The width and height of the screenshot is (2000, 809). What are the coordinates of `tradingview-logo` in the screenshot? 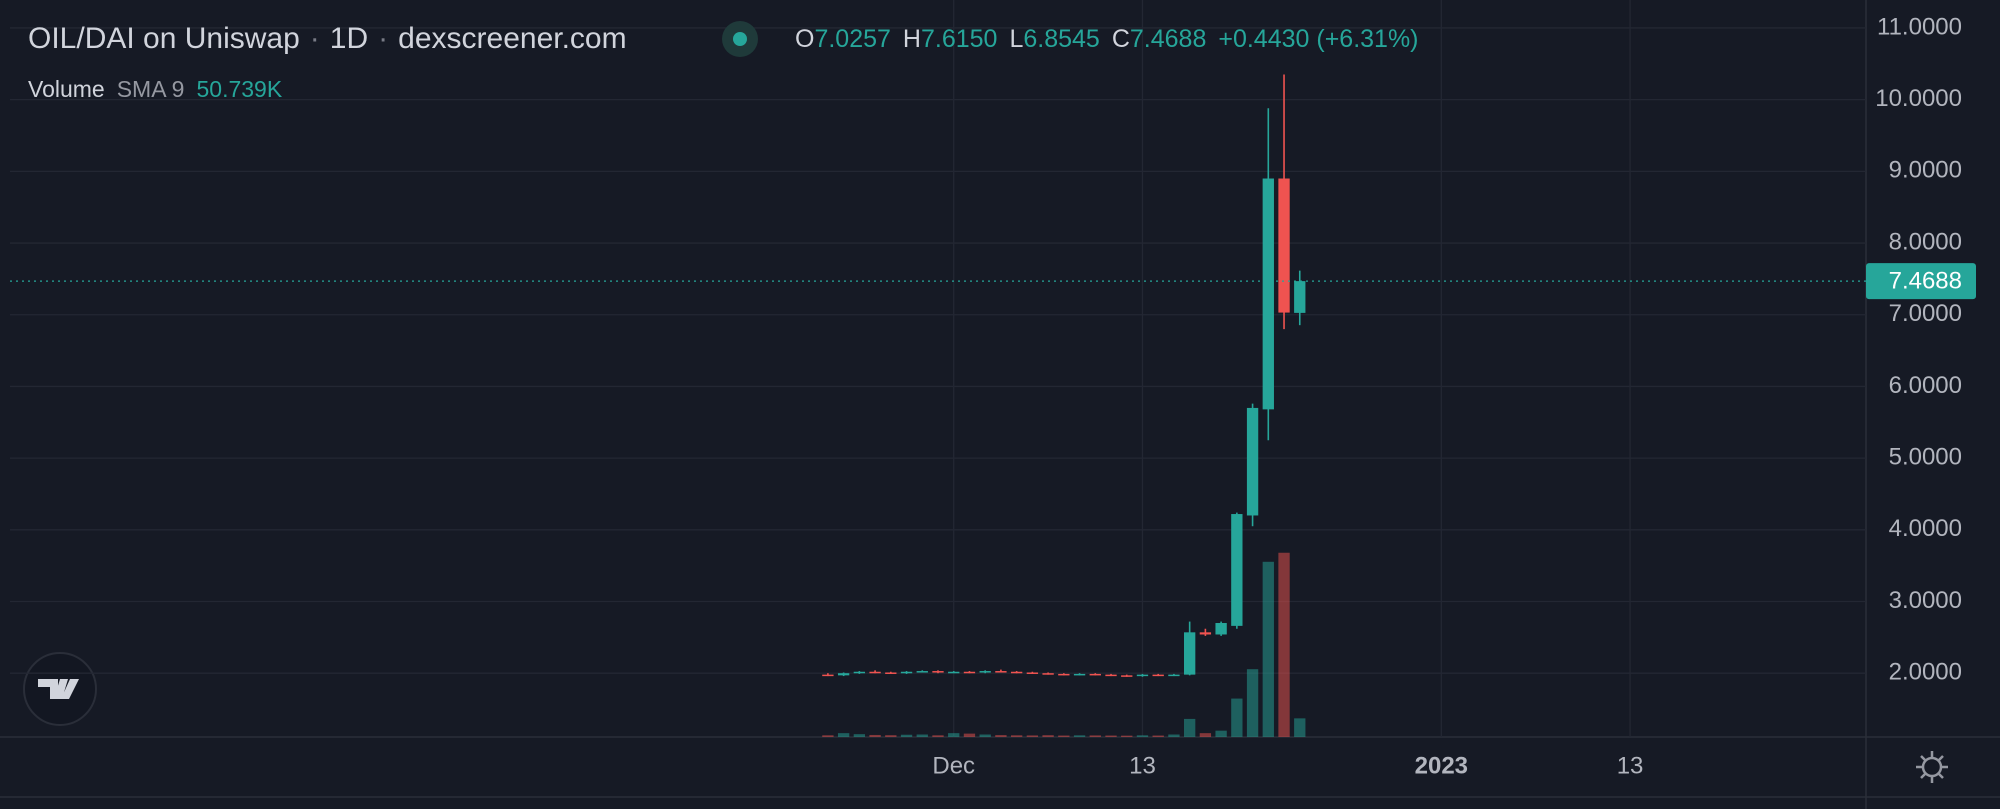 It's located at (60, 689).